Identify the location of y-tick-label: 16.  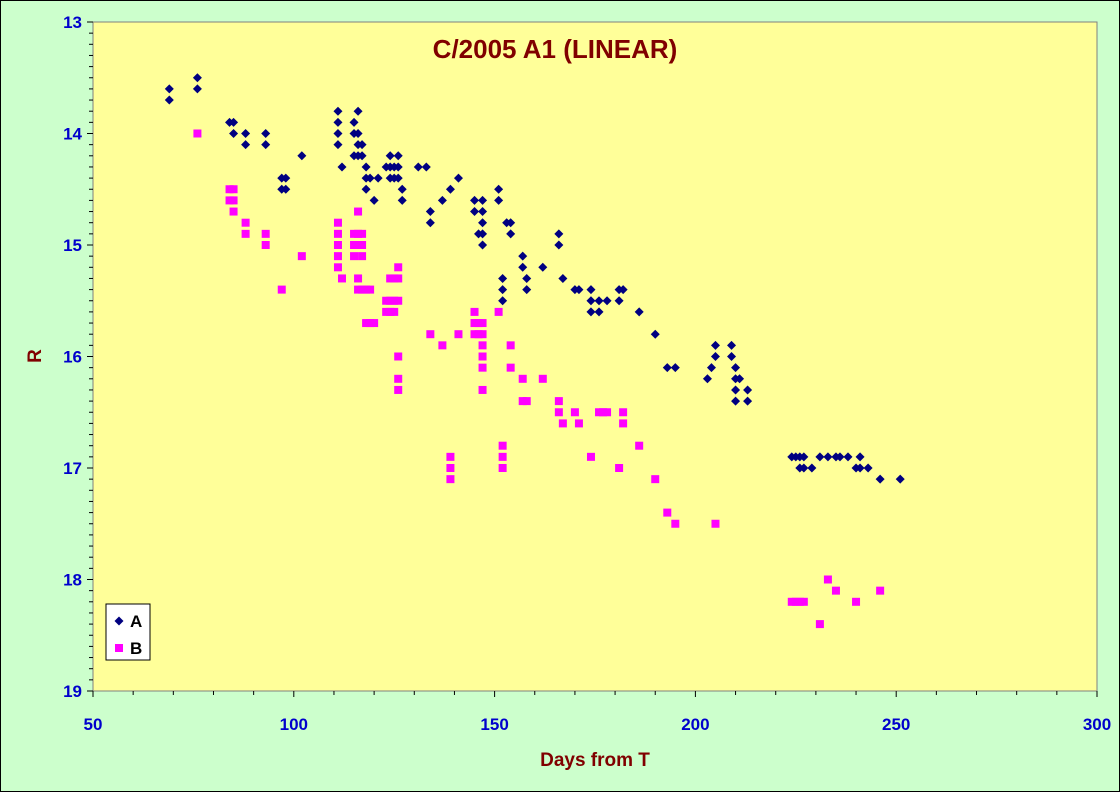
(72, 357).